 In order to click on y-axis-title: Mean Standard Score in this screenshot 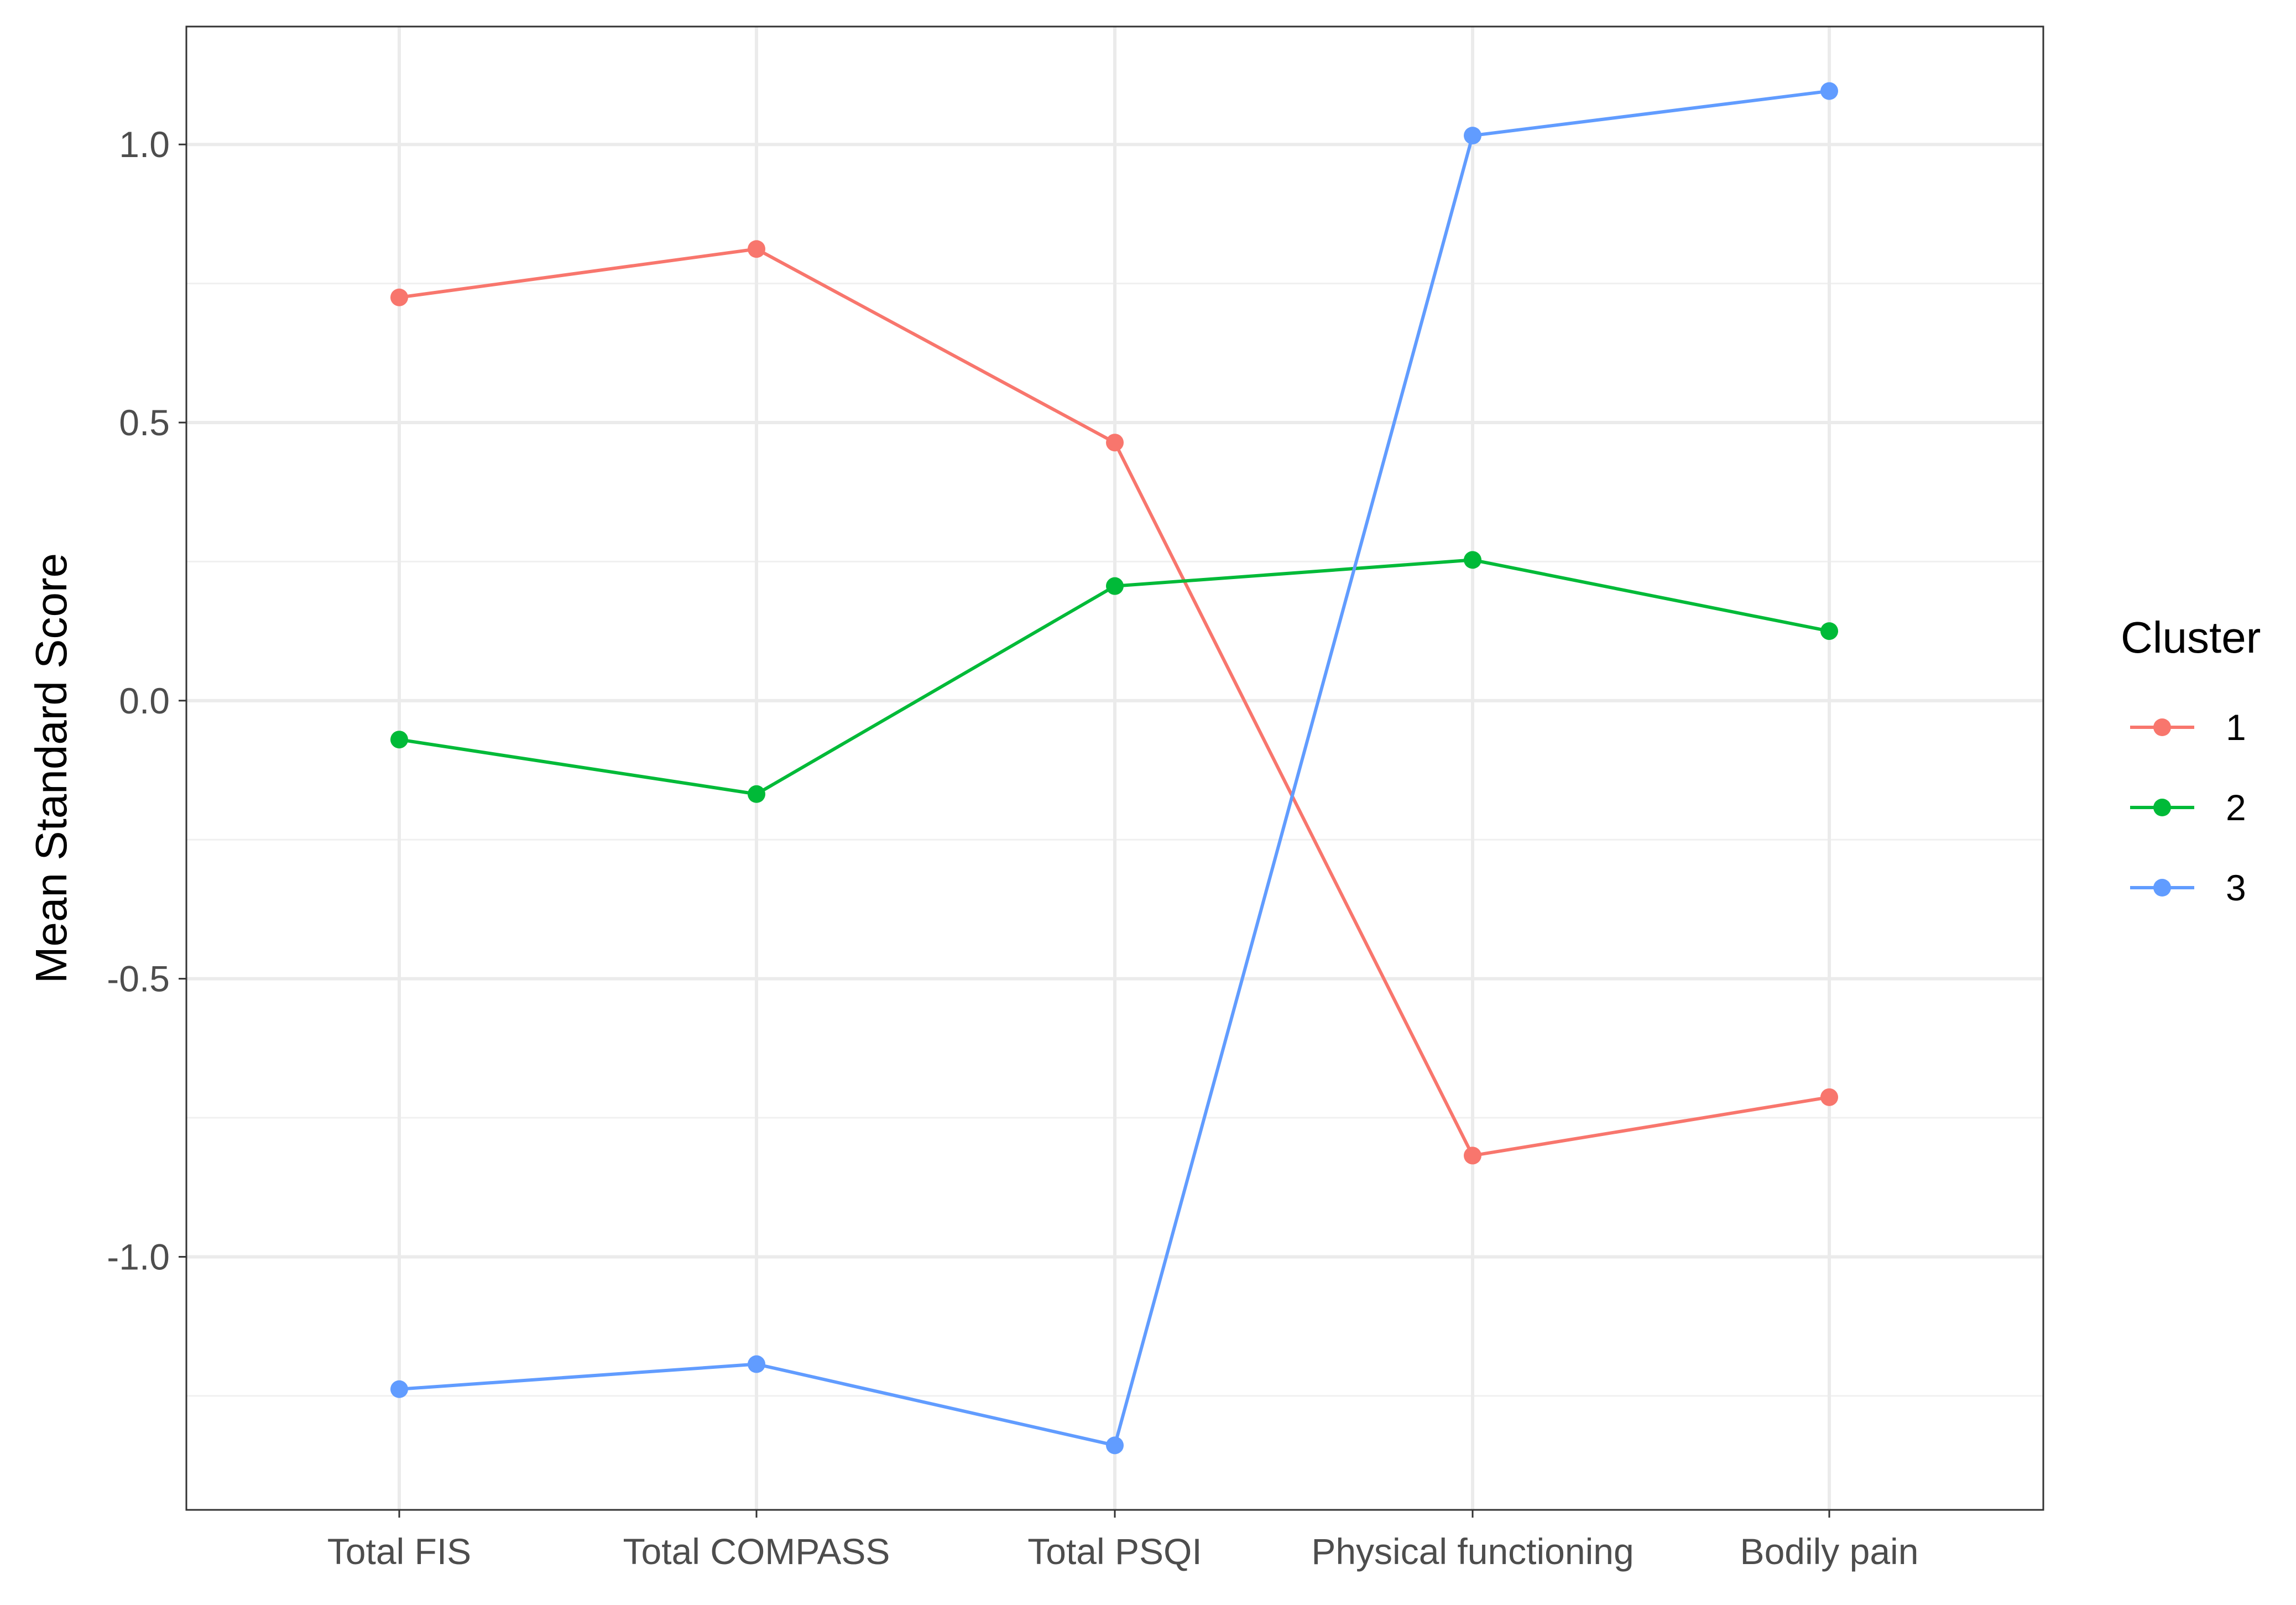, I will do `click(52, 768)`.